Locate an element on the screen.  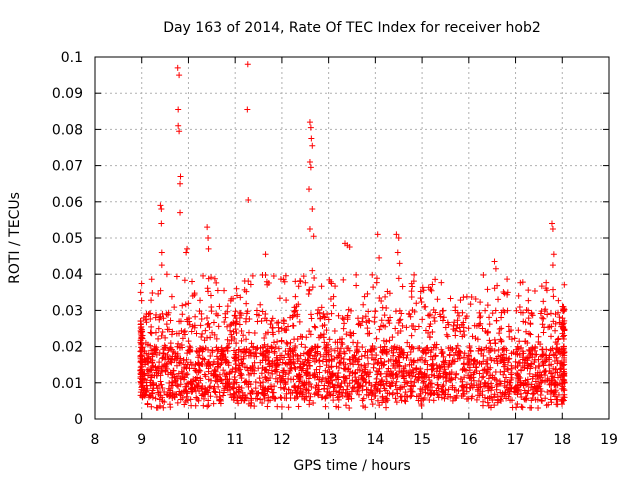
y-tick-label: 0.05 is located at coordinates (67, 239).